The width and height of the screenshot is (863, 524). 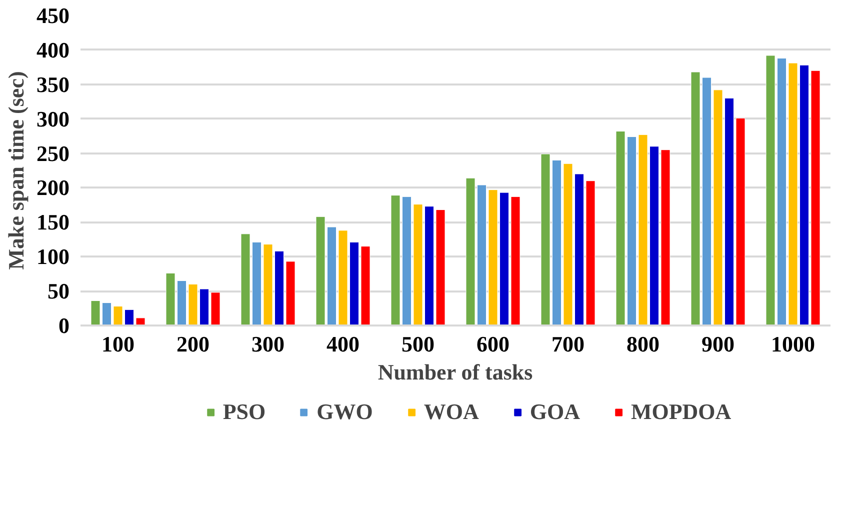 What do you see at coordinates (53, 15) in the screenshot?
I see `y-tick-label: 450` at bounding box center [53, 15].